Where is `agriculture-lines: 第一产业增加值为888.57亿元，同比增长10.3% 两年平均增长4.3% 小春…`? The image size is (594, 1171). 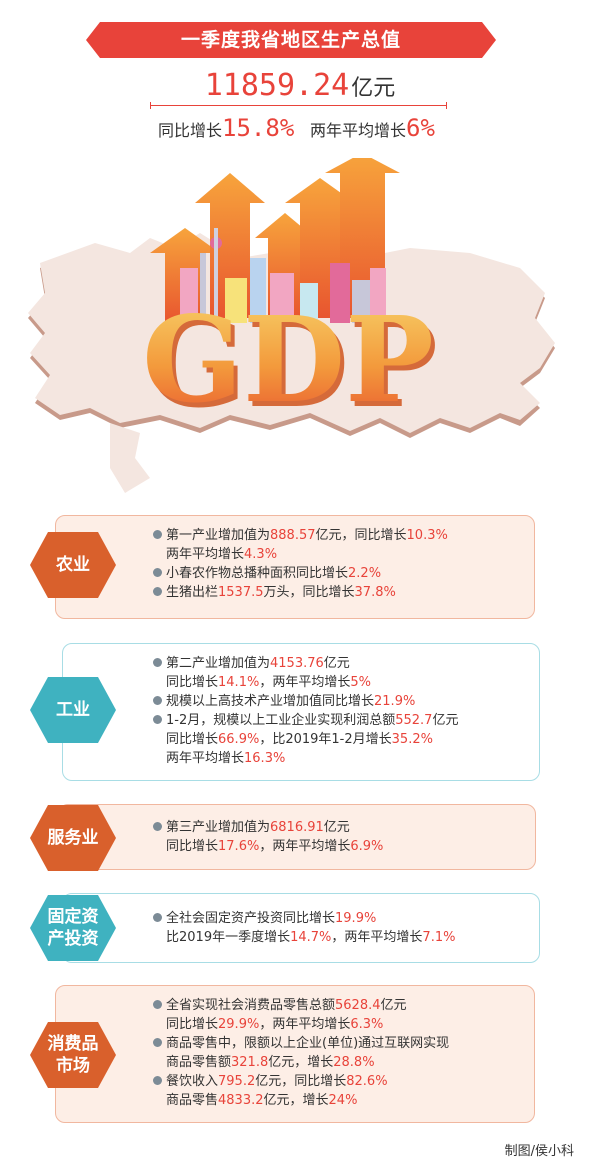 agriculture-lines: 第一产业增加值为888.57亿元，同比增长10.3% 两年平均增长4.3% 小春… is located at coordinates (300, 564).